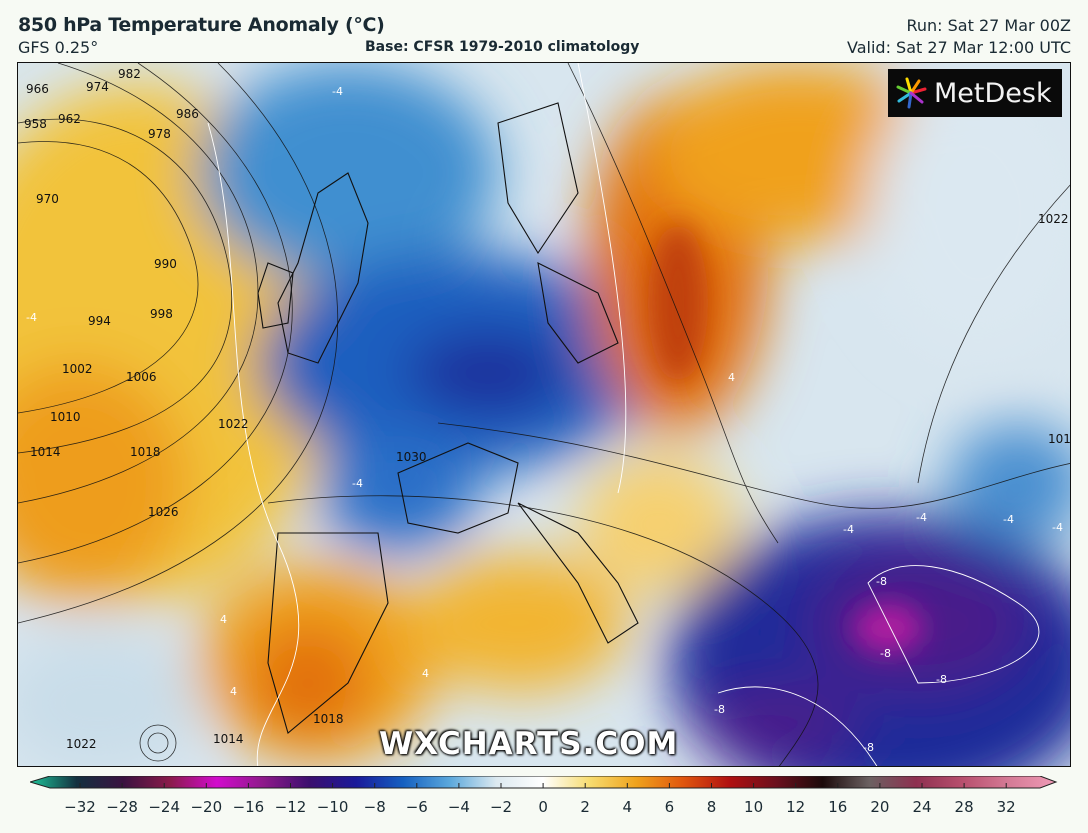 This screenshot has height=833, width=1088. What do you see at coordinates (993, 93) in the screenshot?
I see `logo-text: MetDesk` at bounding box center [993, 93].